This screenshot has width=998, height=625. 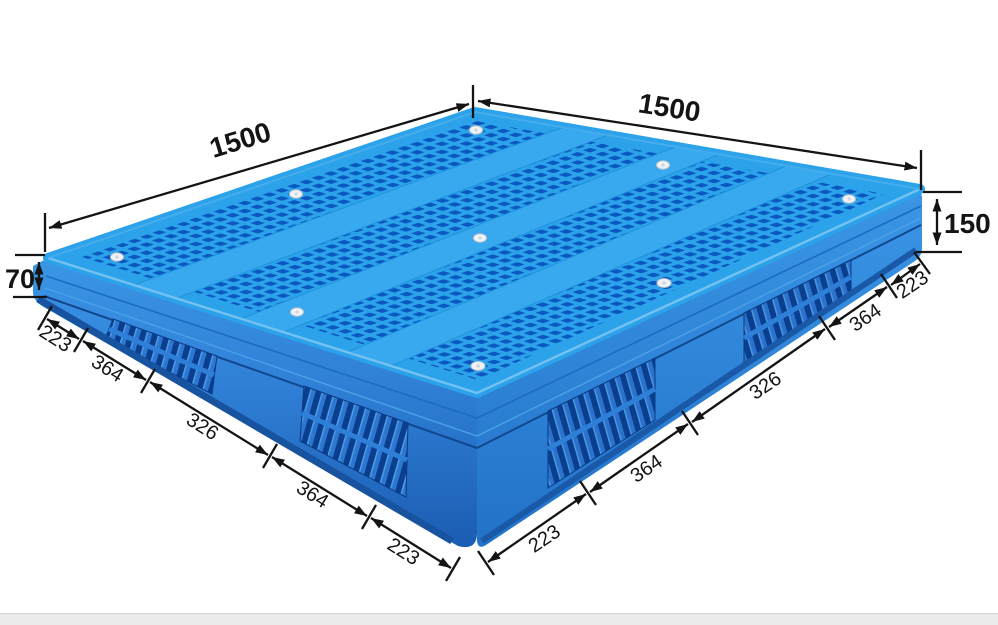 What do you see at coordinates (20, 279) in the screenshot?
I see `dim-label-thickness-70: 70` at bounding box center [20, 279].